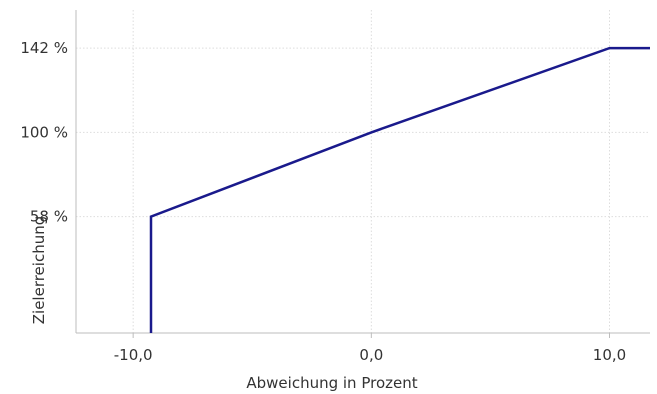 This screenshot has height=394, width=657. I want to click on y-tick-label-1: 100 %, so click(44, 132).